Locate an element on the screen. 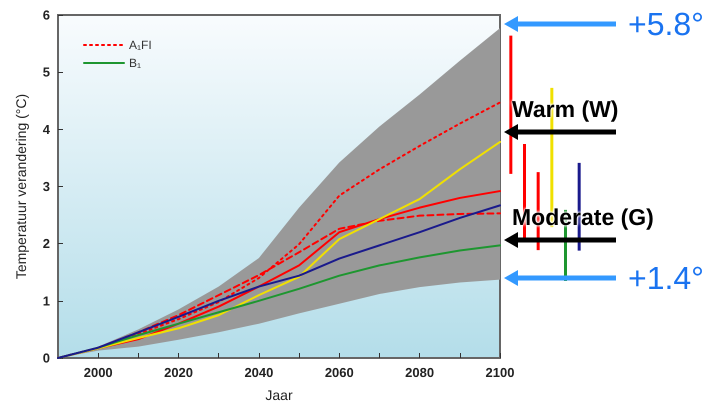 This screenshot has width=728, height=407. x-tick-label: 2000 is located at coordinates (98, 372).